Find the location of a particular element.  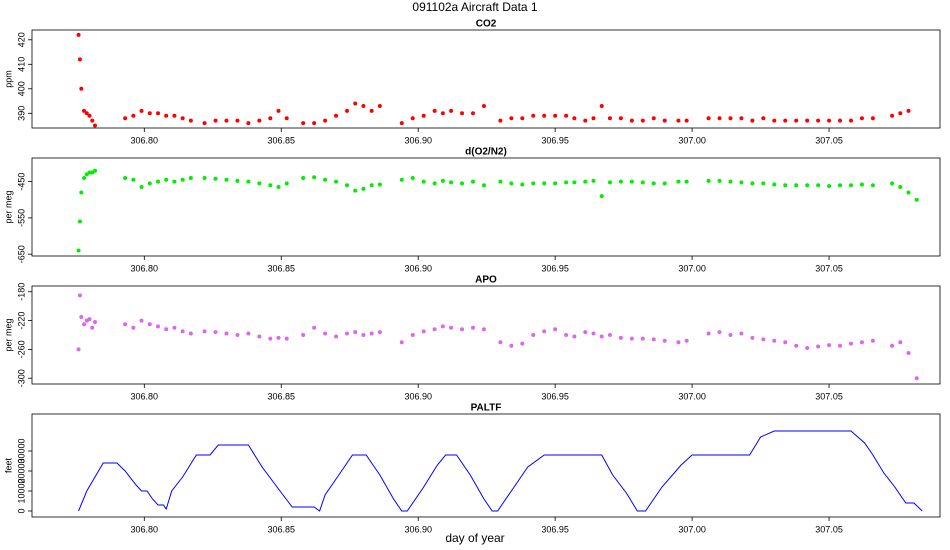

x-tick-label: 306.85 is located at coordinates (281, 268).